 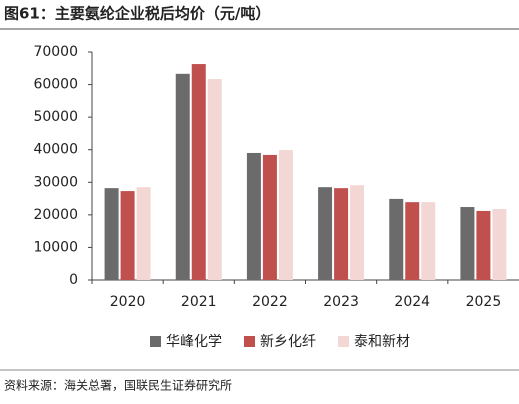 I want to click on x-tick-label: 2024, so click(x=412, y=302).